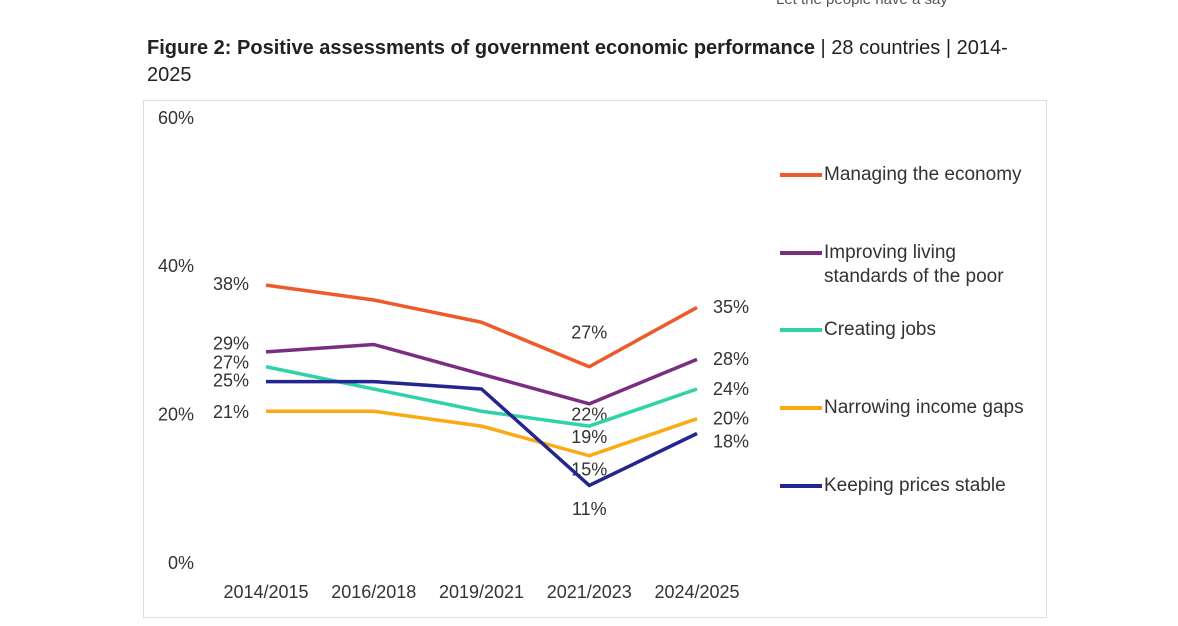 The image size is (1178, 626). What do you see at coordinates (176, 266) in the screenshot?
I see `y-tick-label: 40%` at bounding box center [176, 266].